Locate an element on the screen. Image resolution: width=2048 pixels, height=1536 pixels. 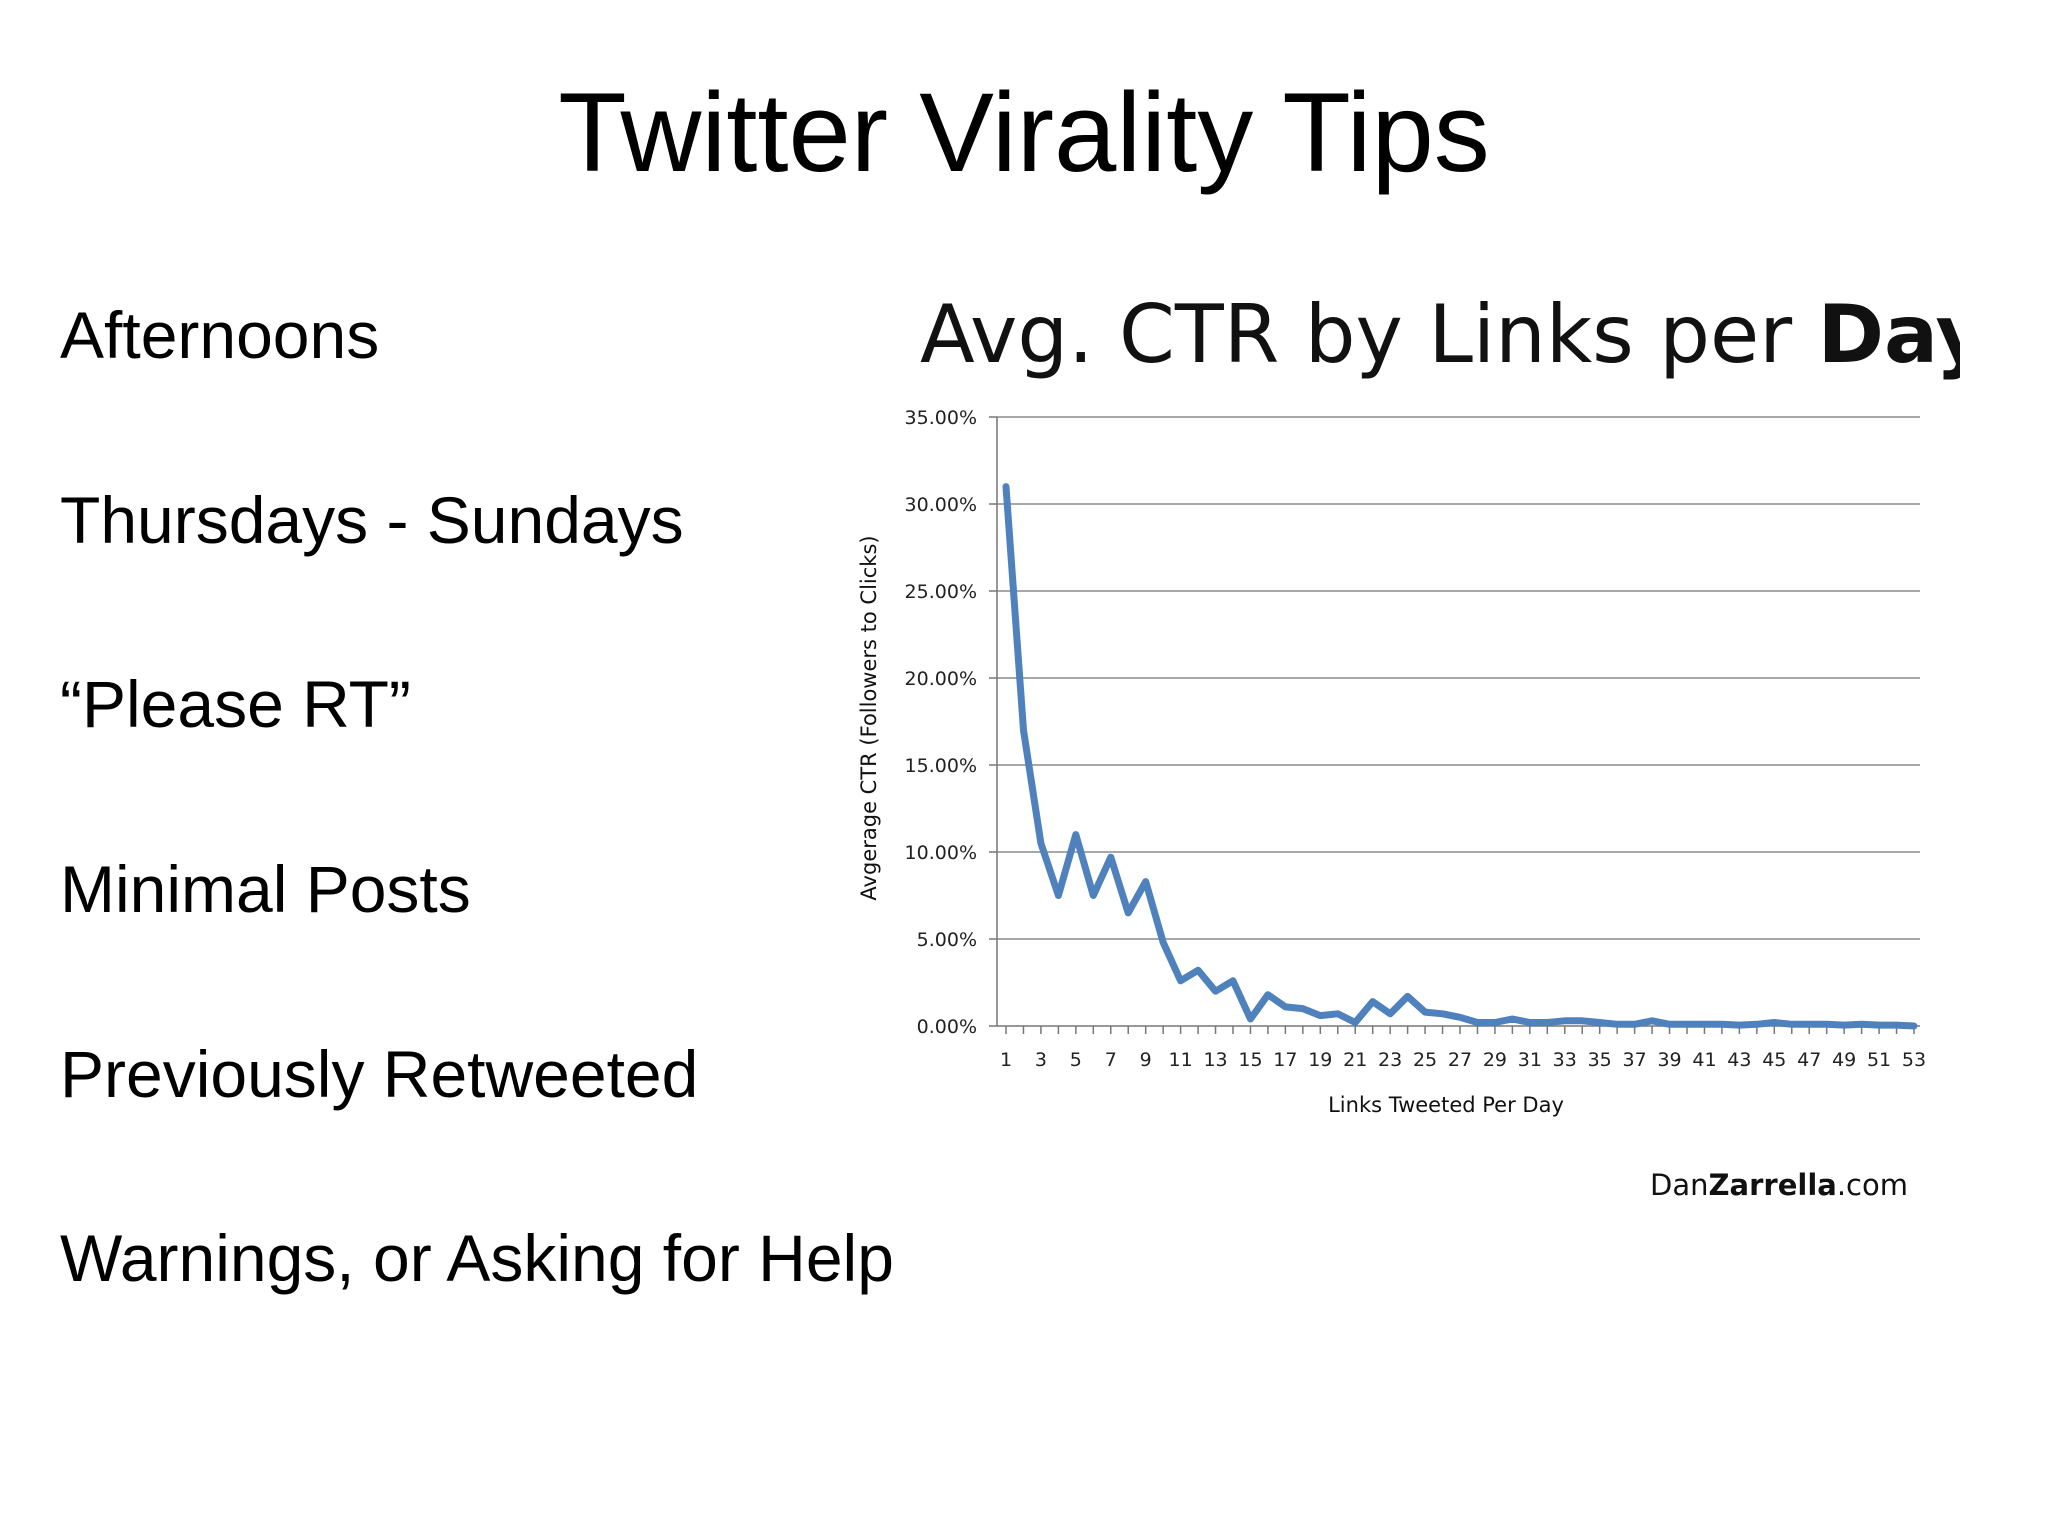
chart-title-bold: Day is located at coordinates (1889, 334).